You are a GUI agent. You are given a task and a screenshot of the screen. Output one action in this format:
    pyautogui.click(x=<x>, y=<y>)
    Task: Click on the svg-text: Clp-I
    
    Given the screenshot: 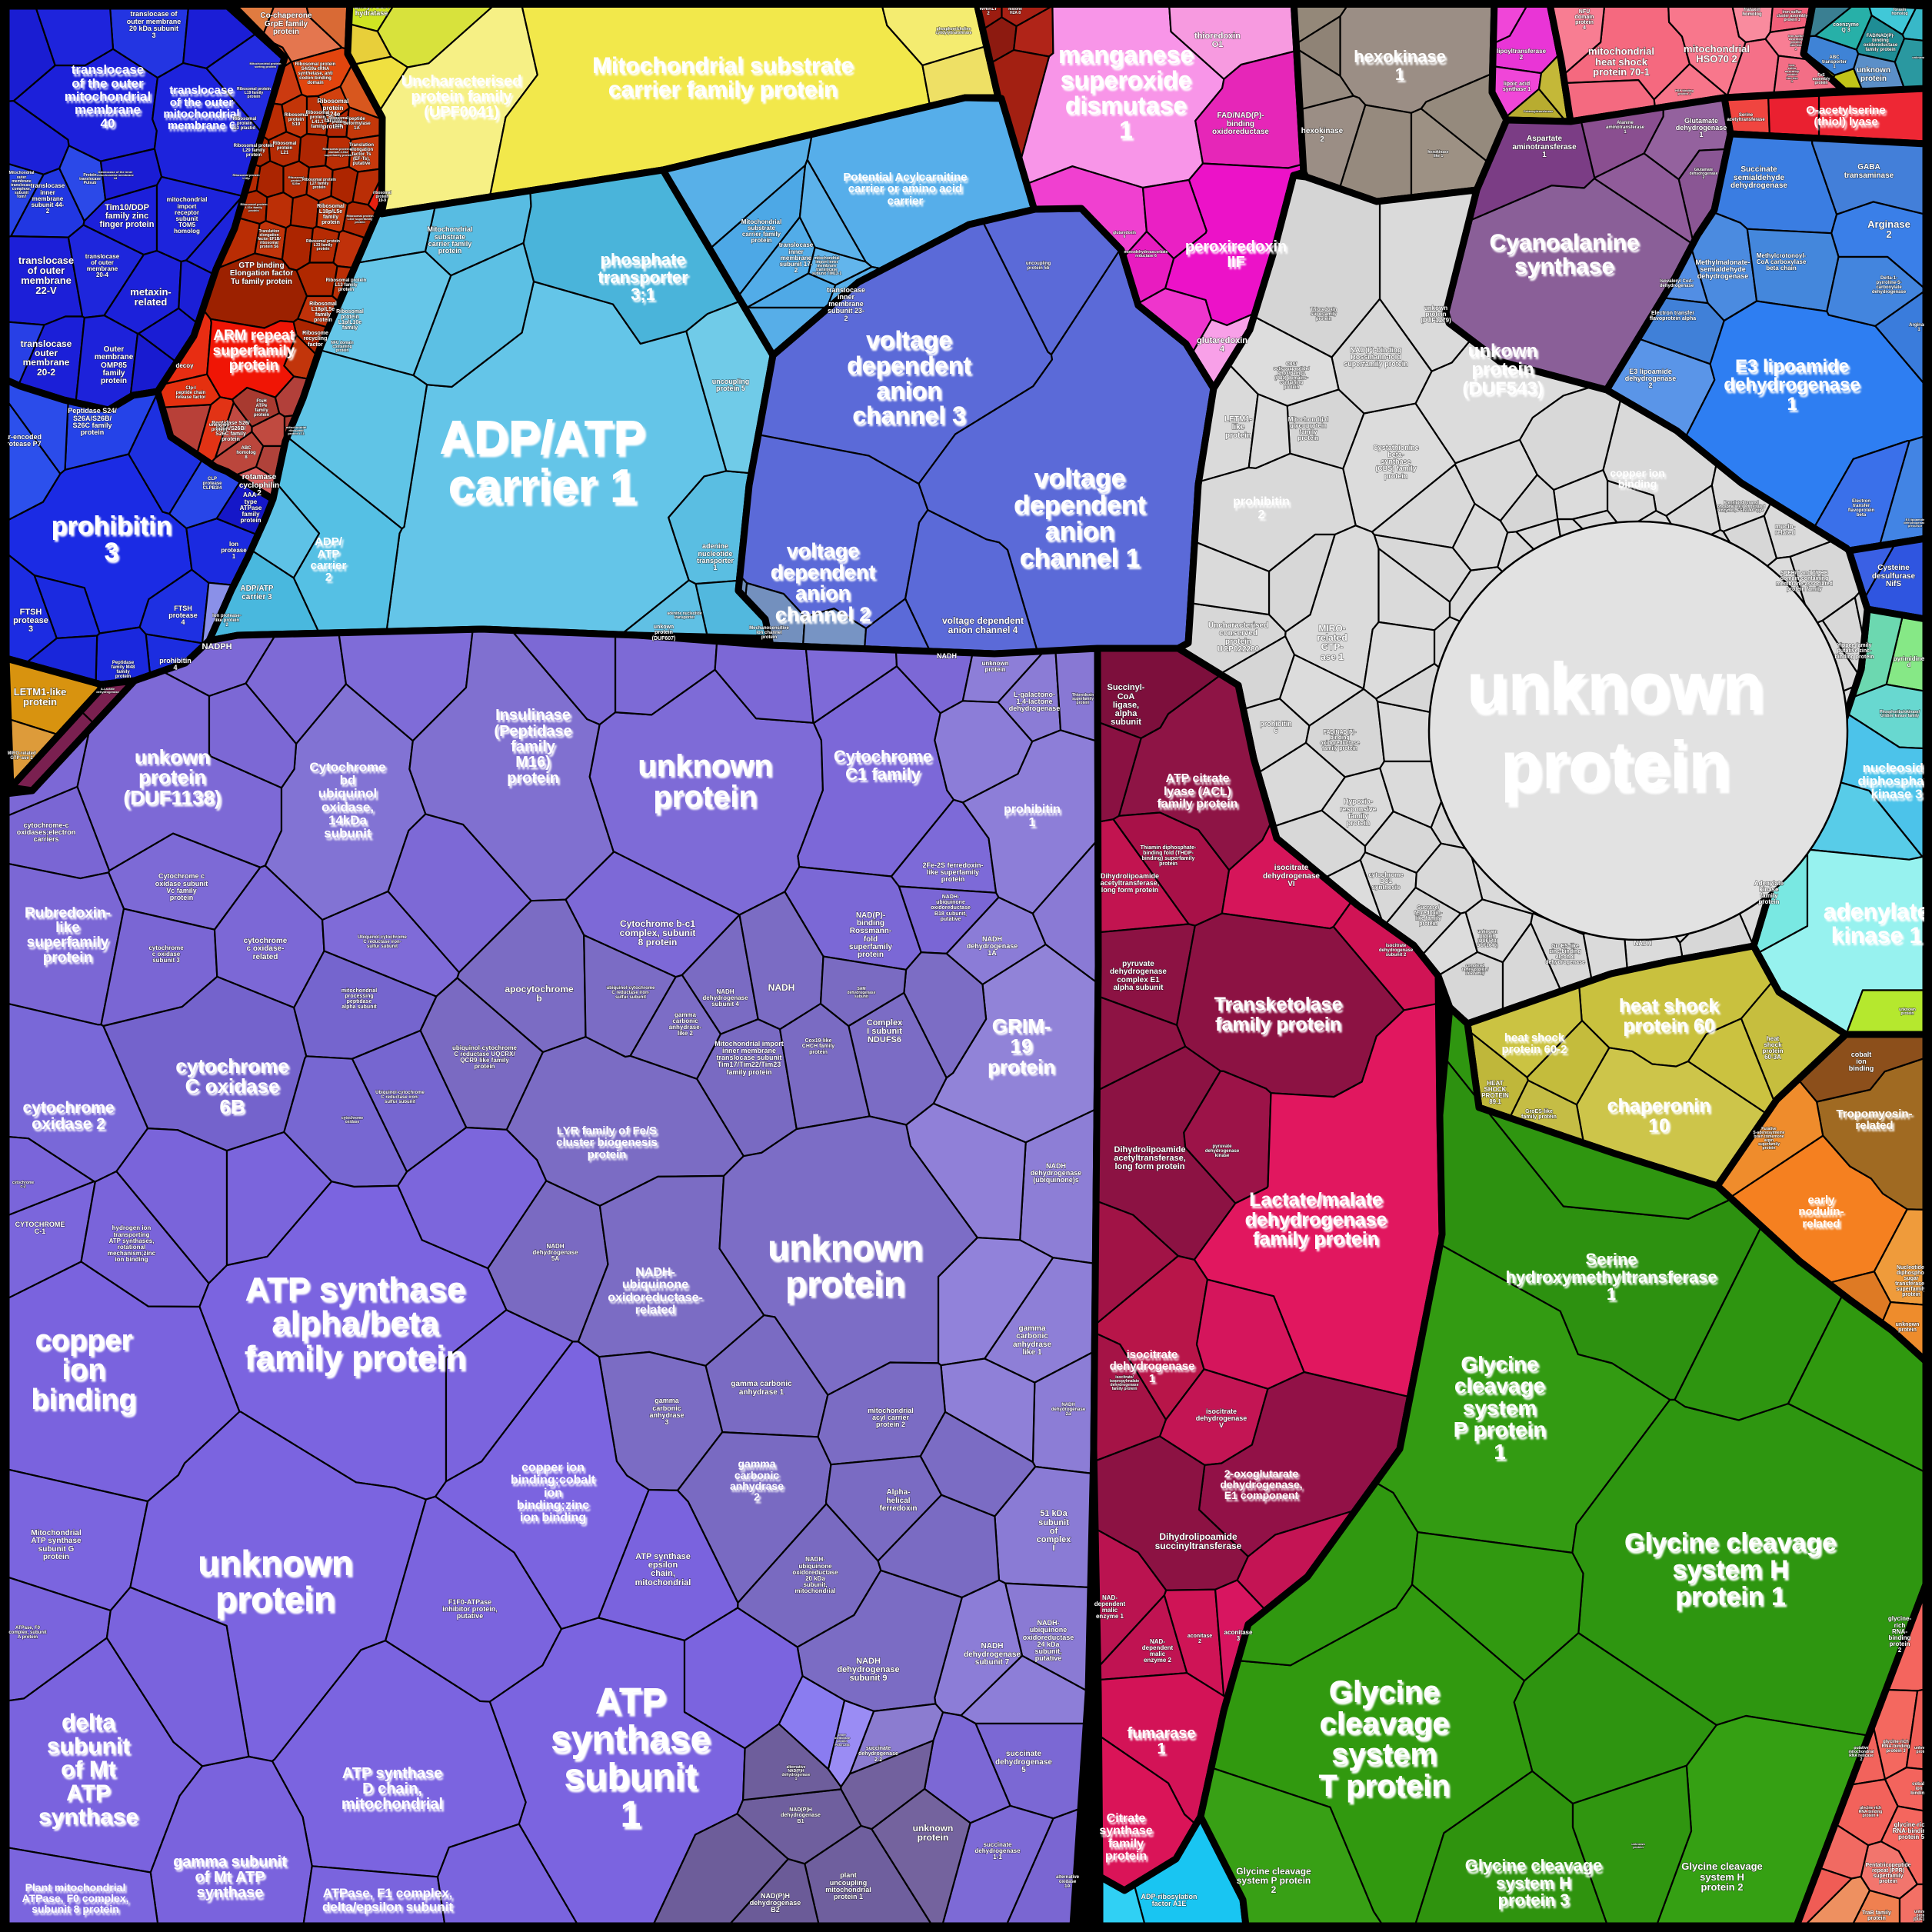 What is the action you would take?
    pyautogui.click(x=190, y=388)
    